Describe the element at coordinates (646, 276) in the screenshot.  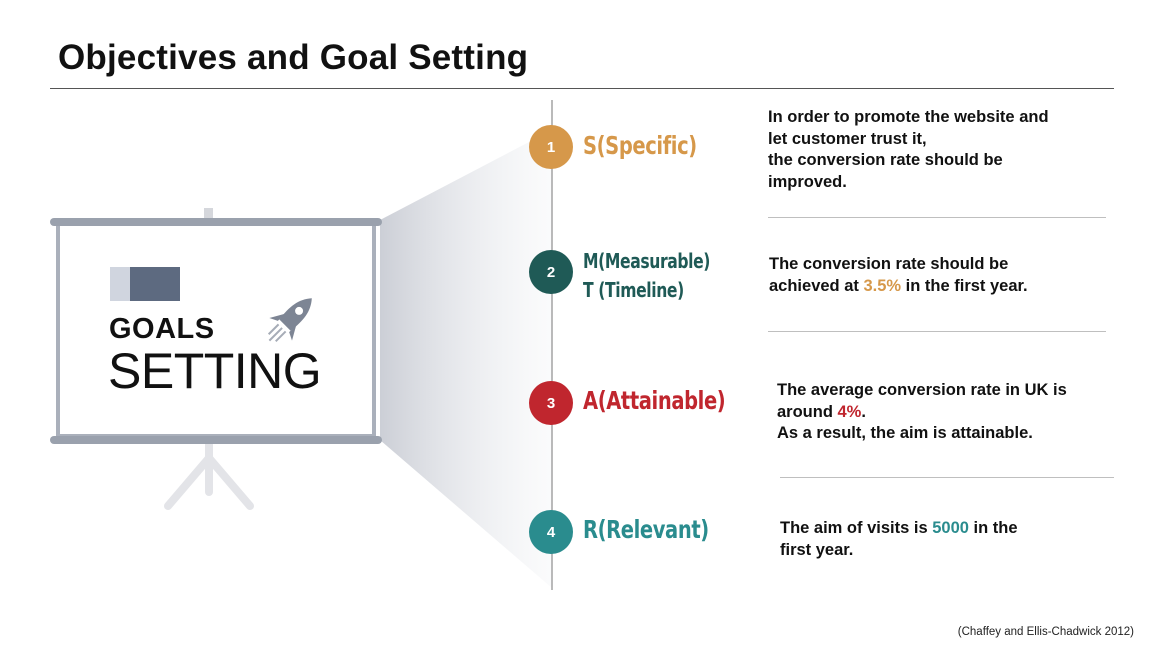
I see `step-2-label: M(Measurable) T (Timeline)` at that location.